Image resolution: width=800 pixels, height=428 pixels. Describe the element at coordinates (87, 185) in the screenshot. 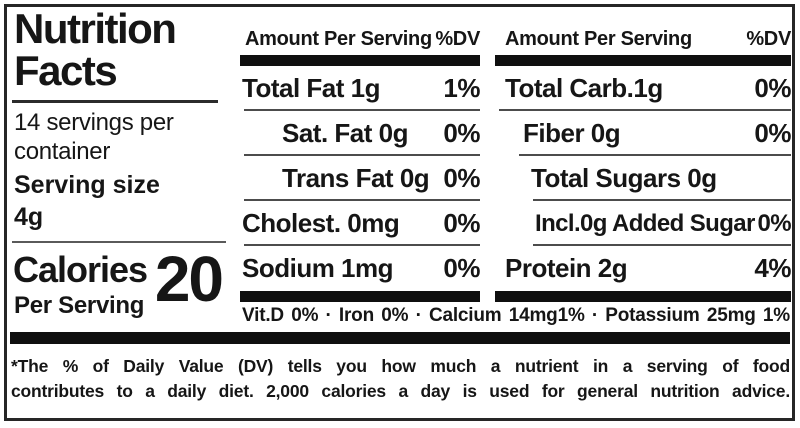

I see `serving-size-label: Serving size` at that location.